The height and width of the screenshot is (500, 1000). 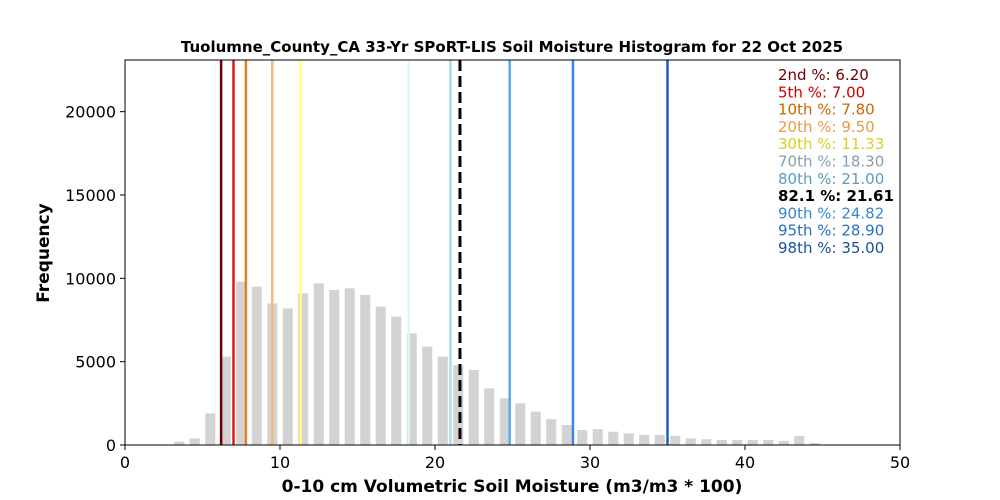 I want to click on x-tick-label: 50, so click(x=900, y=462).